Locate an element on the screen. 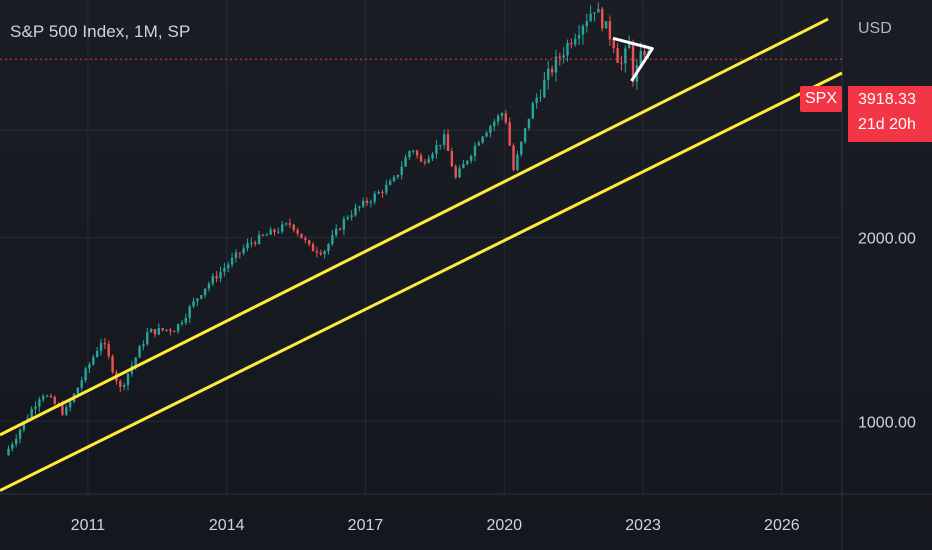  x-tick-label: 2020 is located at coordinates (504, 525).